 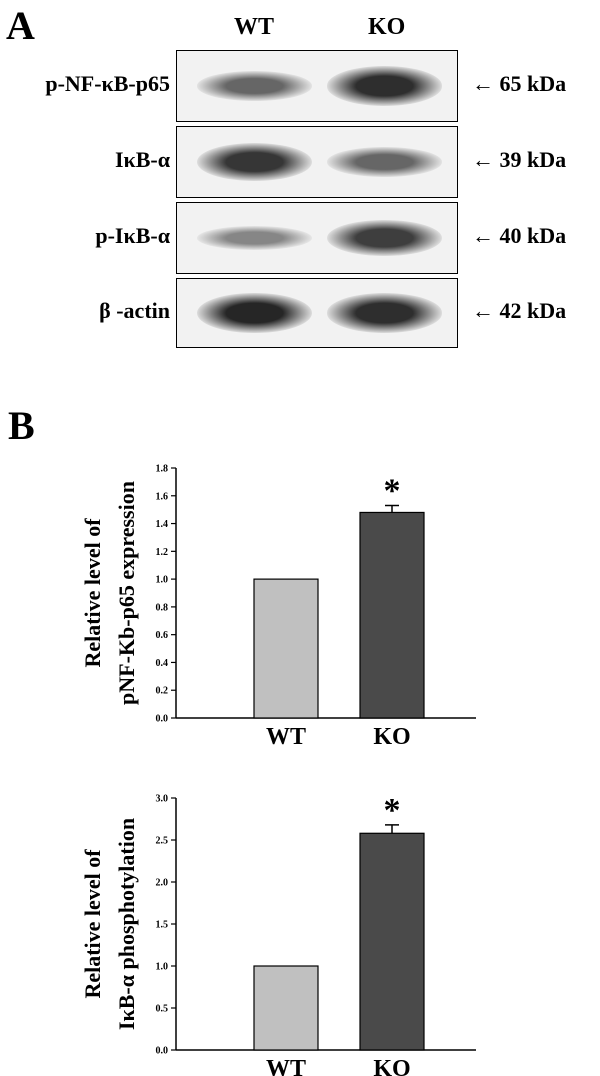 I want to click on y-tick-label: 2.5, so click(x=162, y=841).